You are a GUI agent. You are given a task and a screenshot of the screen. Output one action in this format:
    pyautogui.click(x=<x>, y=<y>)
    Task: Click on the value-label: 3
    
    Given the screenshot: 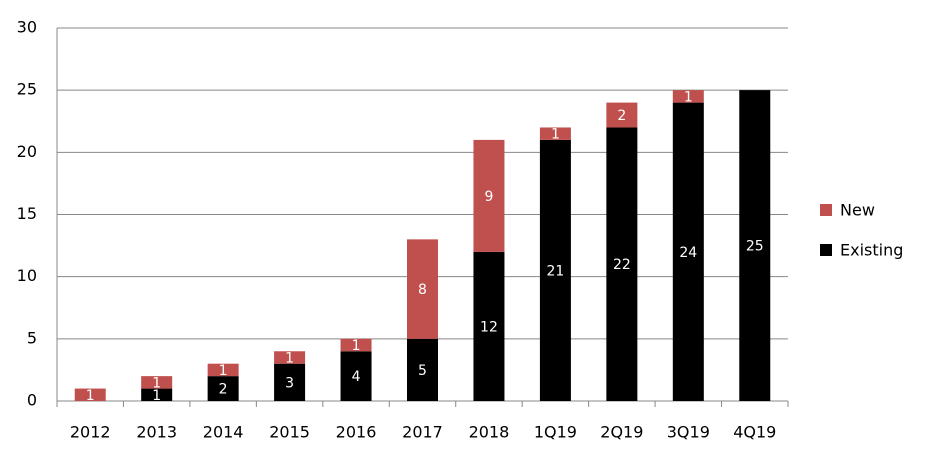 What is the action you would take?
    pyautogui.click(x=289, y=383)
    